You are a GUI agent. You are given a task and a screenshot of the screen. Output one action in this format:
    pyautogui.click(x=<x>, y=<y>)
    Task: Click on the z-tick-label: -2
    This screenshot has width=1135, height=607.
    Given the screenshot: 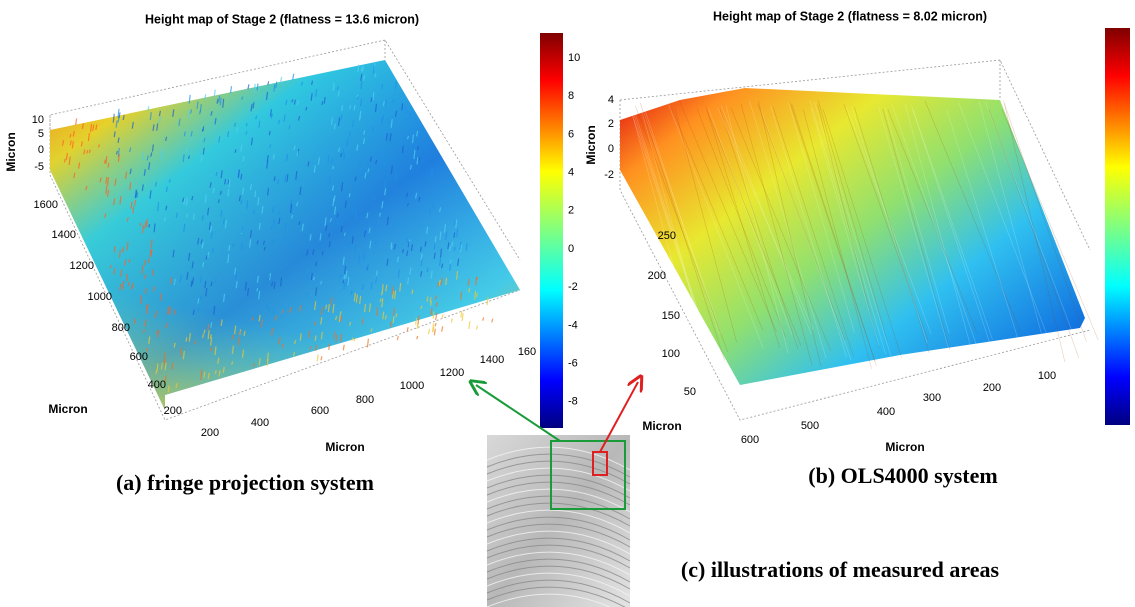 What is the action you would take?
    pyautogui.click(x=609, y=175)
    